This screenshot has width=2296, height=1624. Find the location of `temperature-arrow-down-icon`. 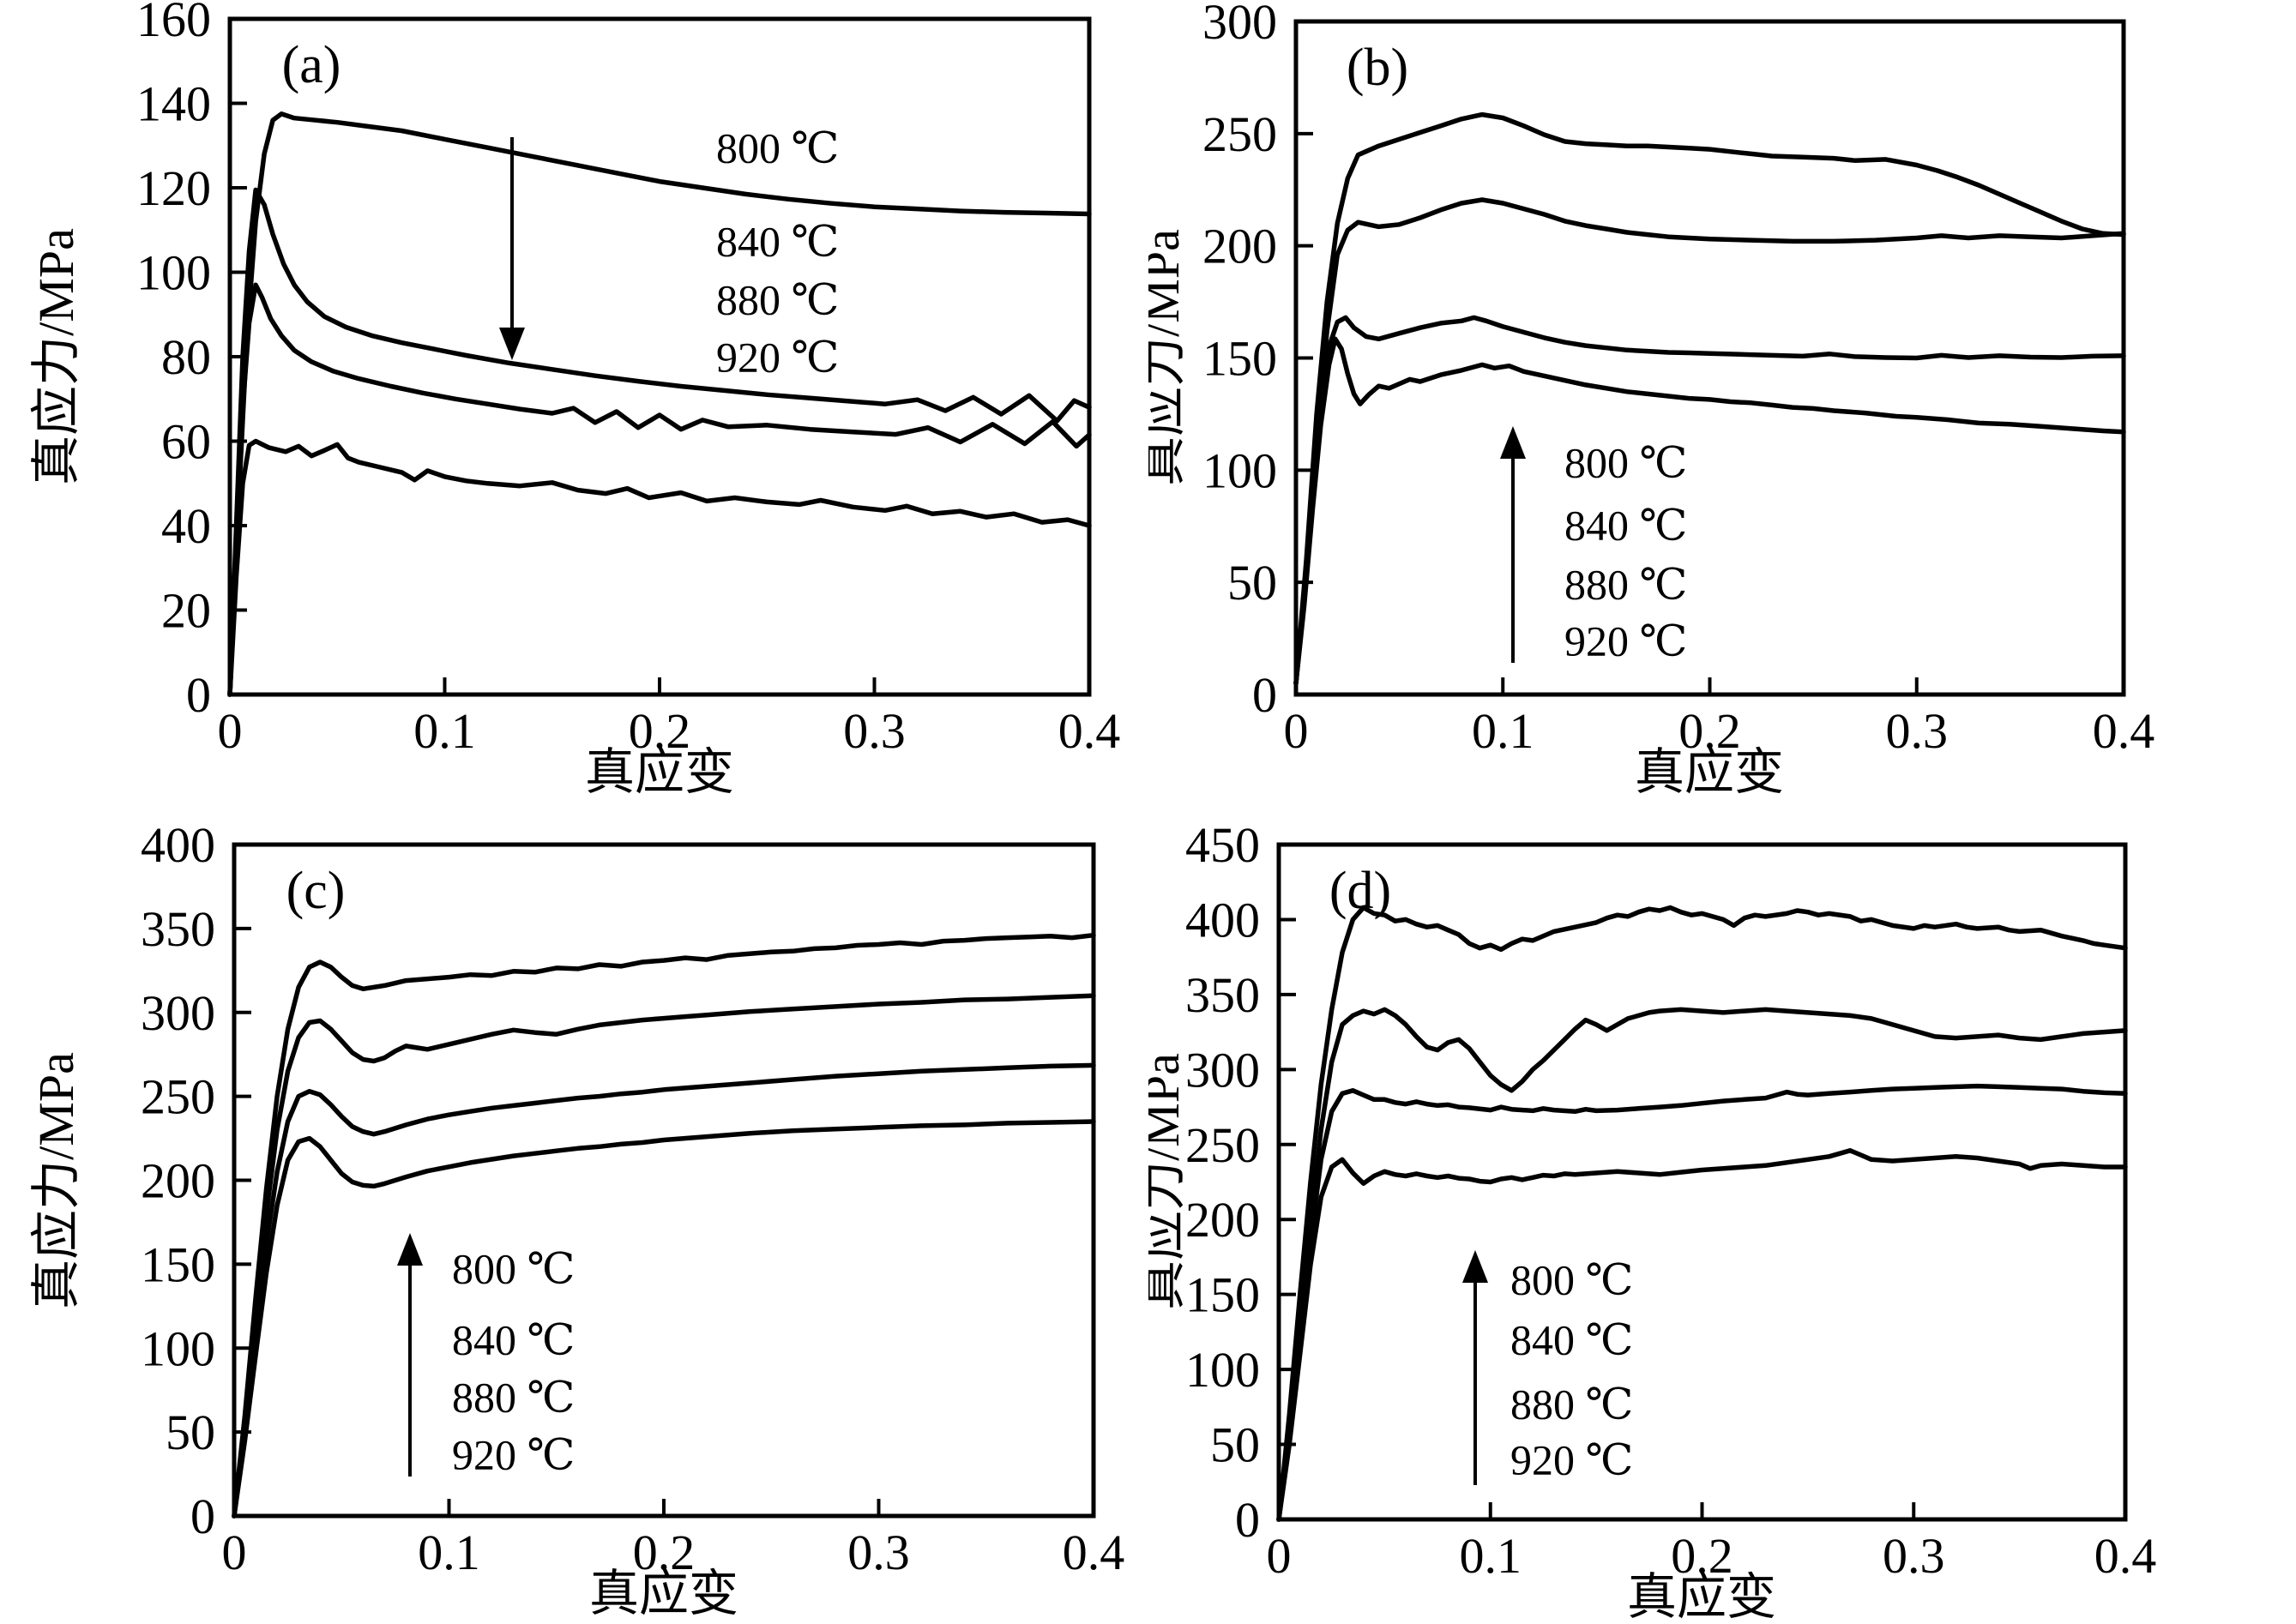

temperature-arrow-down-icon is located at coordinates (512, 344).